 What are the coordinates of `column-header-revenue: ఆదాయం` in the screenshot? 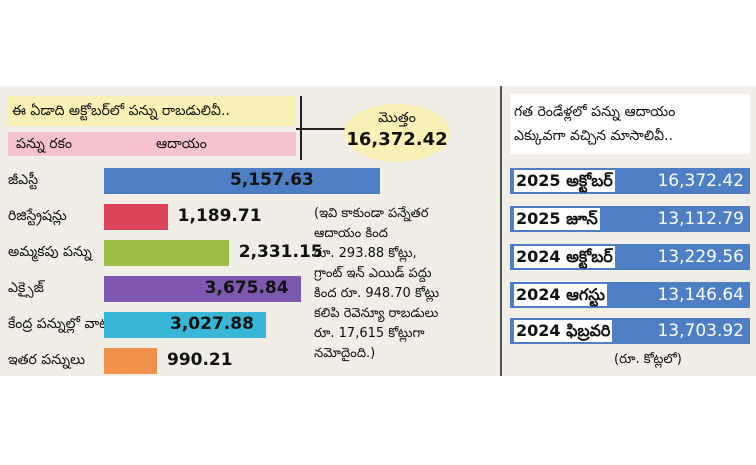 It's located at (181, 144).